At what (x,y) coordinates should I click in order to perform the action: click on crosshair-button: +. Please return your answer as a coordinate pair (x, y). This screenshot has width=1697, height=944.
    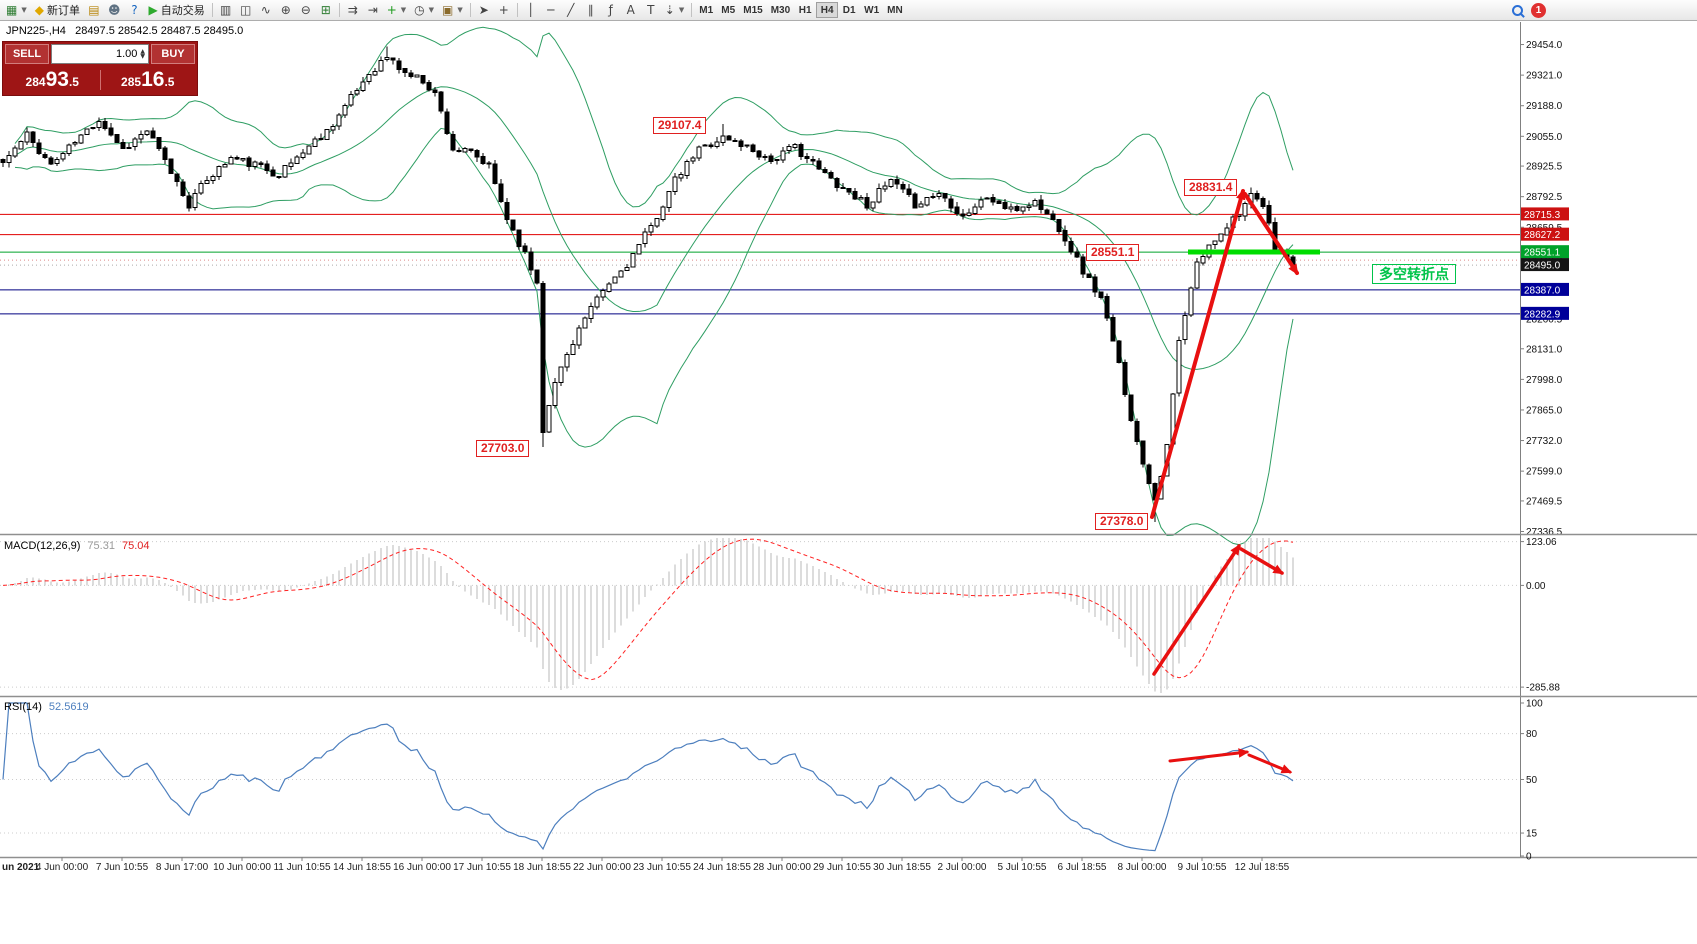
    Looking at the image, I should click on (504, 10).